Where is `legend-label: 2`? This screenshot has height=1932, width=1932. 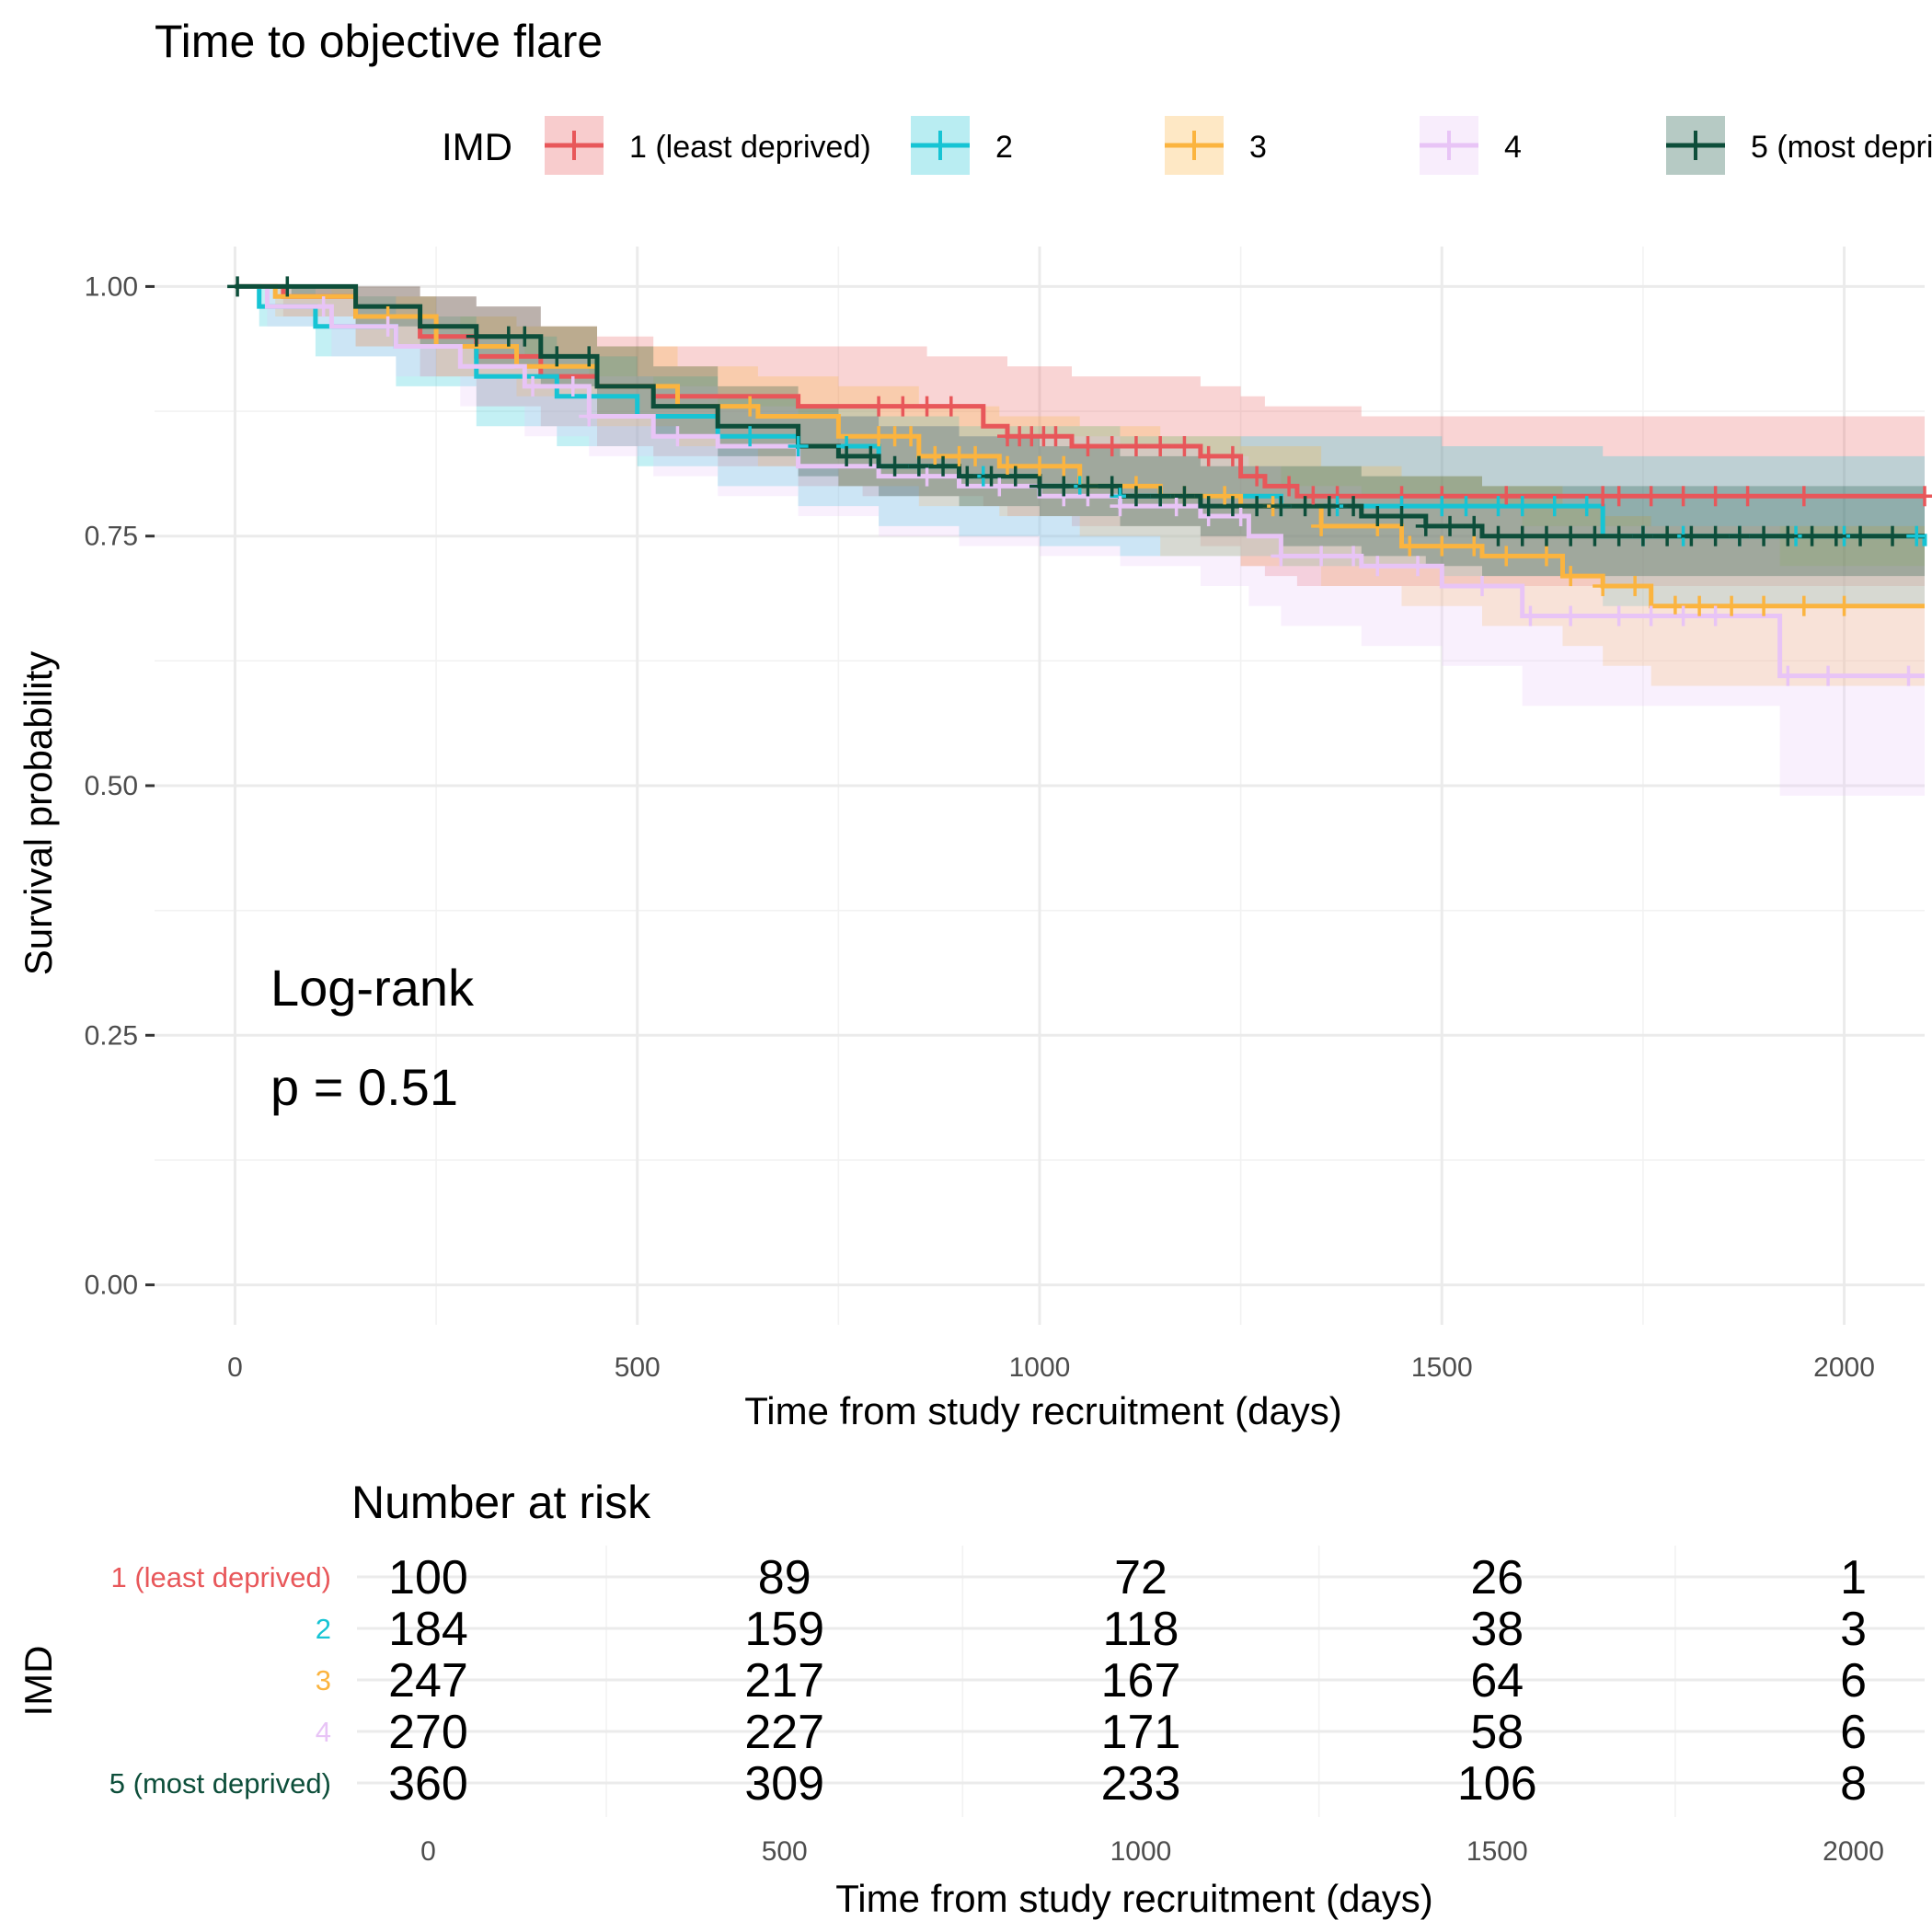
legend-label: 2 is located at coordinates (1004, 147).